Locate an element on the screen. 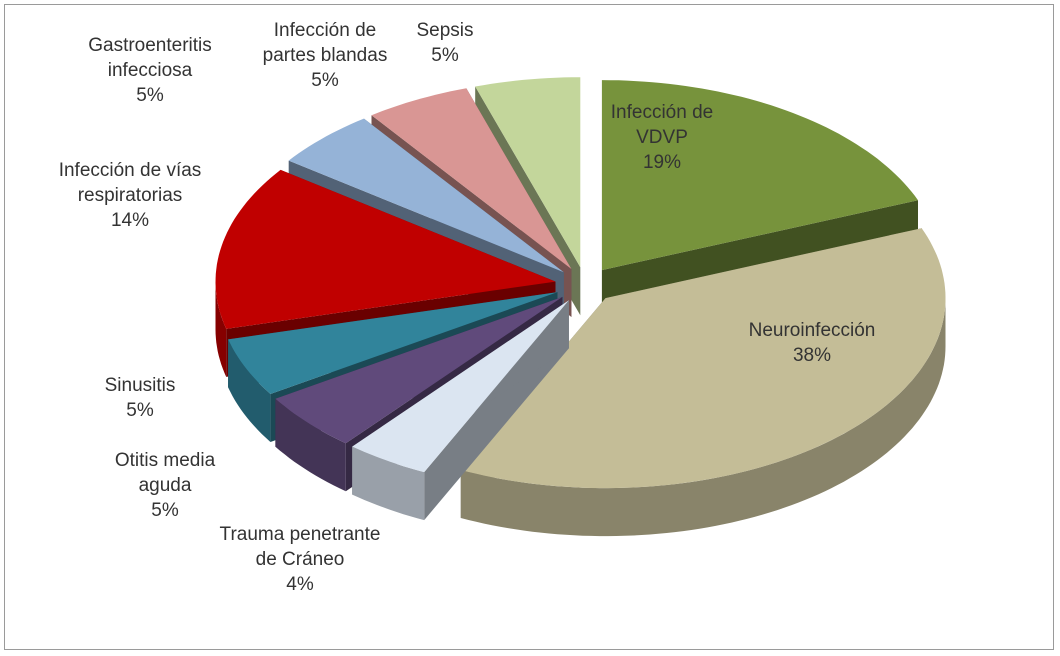 Image resolution: width=1060 pixels, height=656 pixels. data-label: Sinusitis 5% is located at coordinates (140, 398).